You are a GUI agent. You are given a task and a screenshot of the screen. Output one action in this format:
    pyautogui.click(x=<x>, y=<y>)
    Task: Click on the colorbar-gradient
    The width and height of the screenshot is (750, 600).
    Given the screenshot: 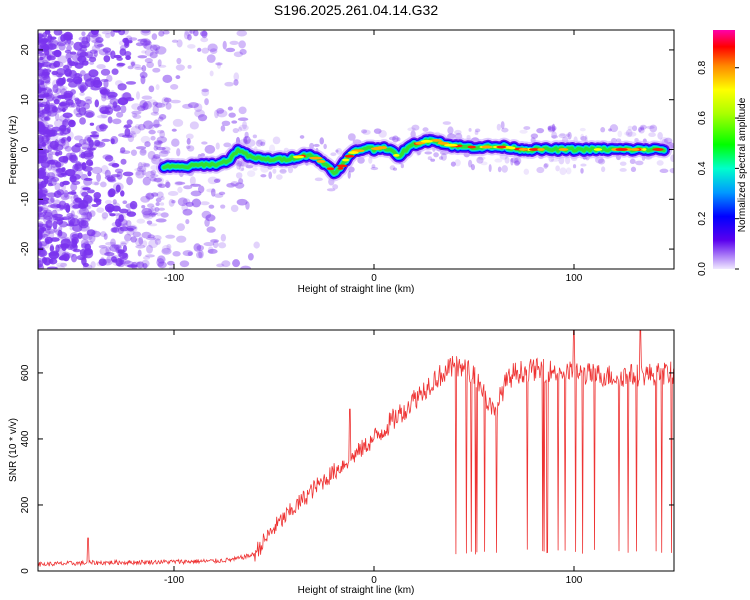 What is the action you would take?
    pyautogui.click(x=724, y=149)
    